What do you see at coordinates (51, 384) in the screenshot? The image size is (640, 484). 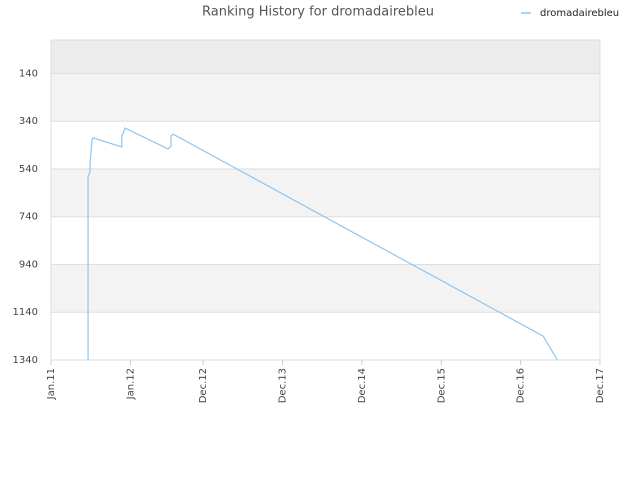 I see `x-tick-label: Jan.11` at bounding box center [51, 384].